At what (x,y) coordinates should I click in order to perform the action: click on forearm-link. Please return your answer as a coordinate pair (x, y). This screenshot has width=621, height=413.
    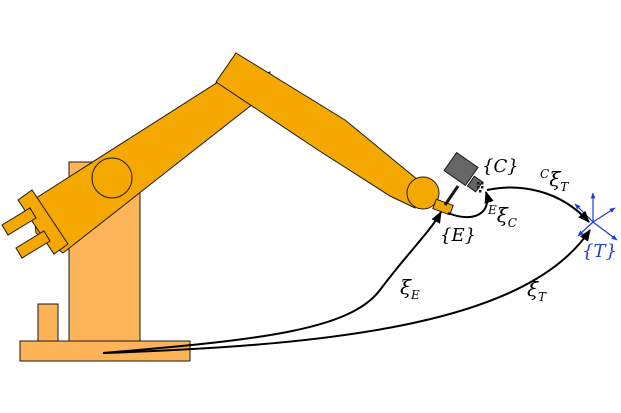
    Looking at the image, I should click on (317, 130).